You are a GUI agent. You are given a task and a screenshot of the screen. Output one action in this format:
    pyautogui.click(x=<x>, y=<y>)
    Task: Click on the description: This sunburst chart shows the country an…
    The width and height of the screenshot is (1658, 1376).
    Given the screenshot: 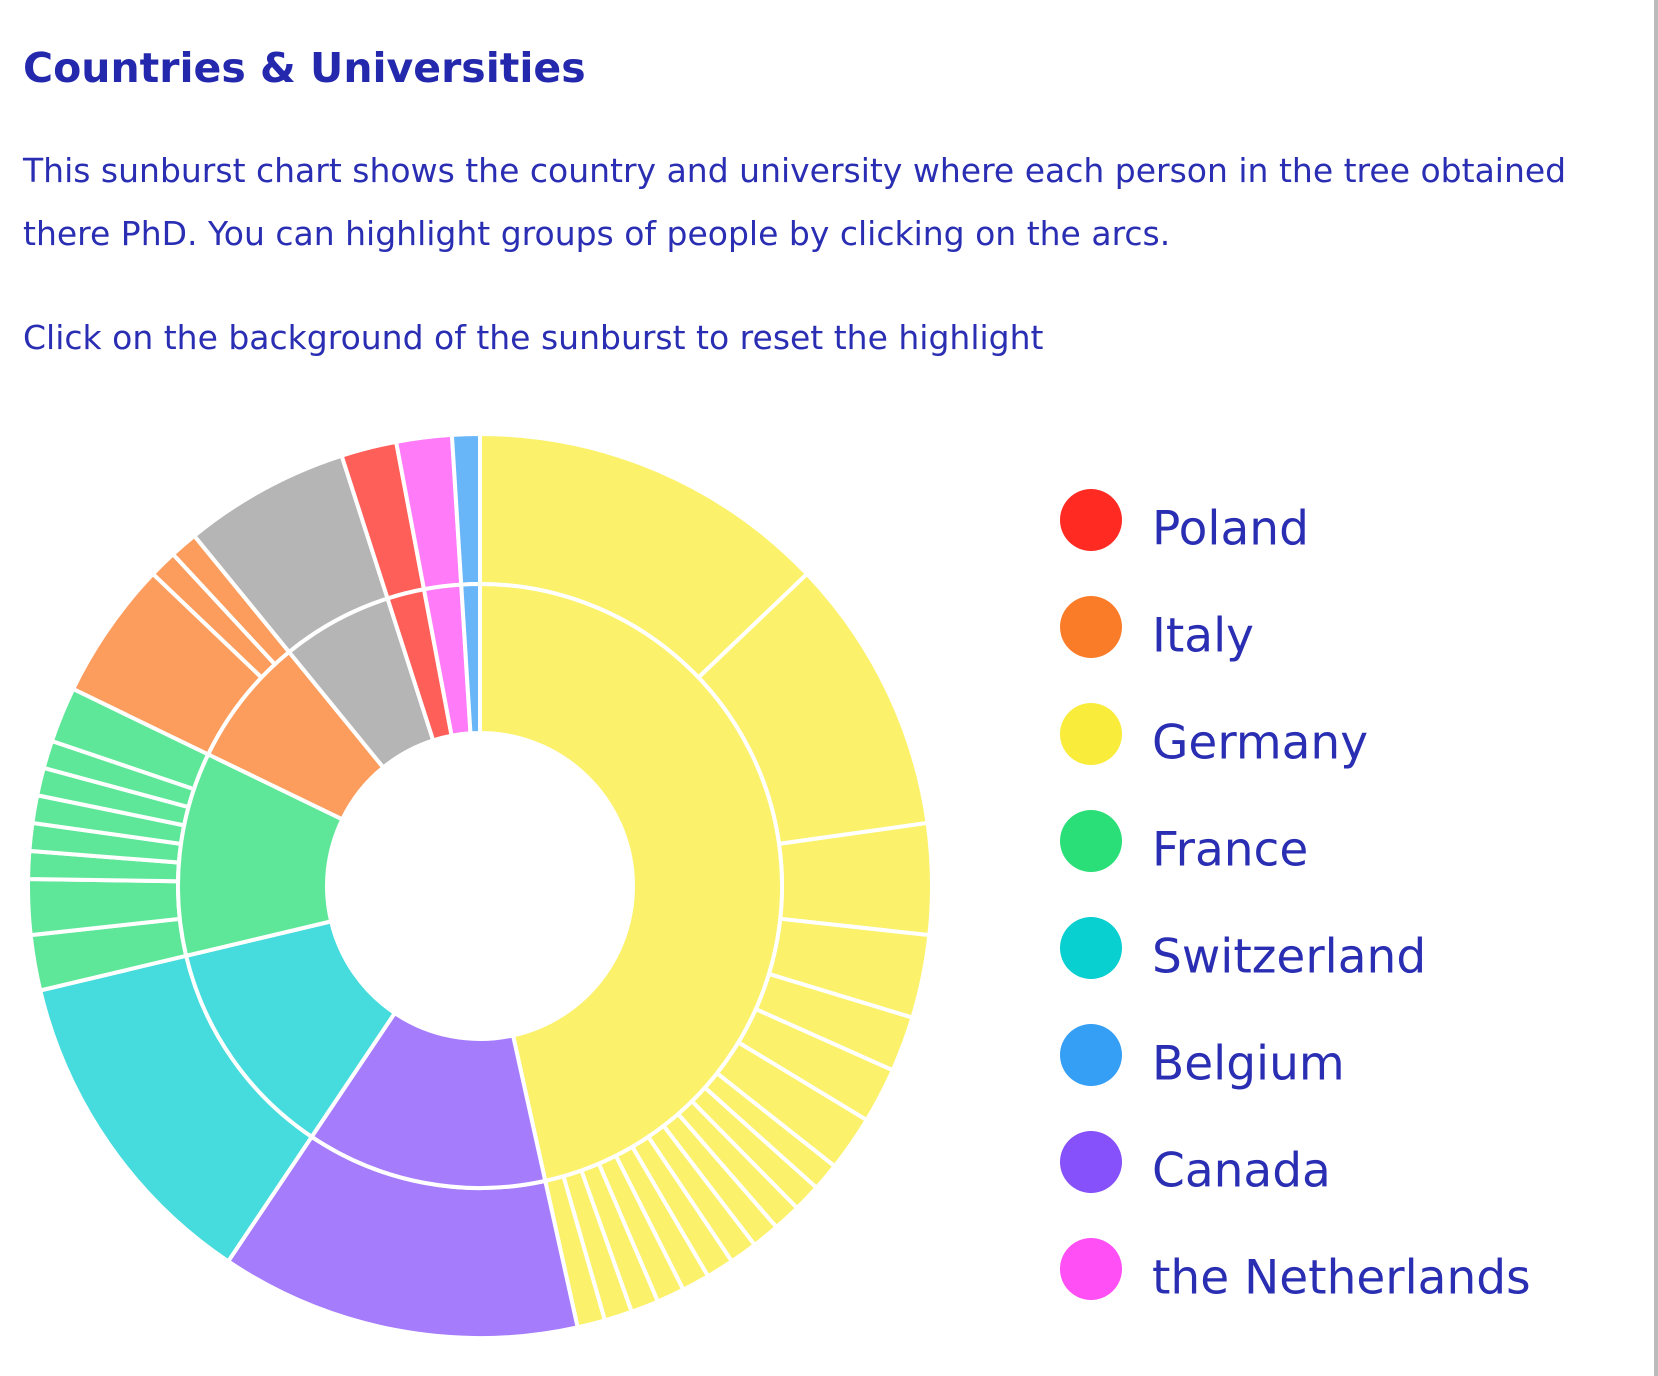 What is the action you would take?
    pyautogui.click(x=795, y=202)
    